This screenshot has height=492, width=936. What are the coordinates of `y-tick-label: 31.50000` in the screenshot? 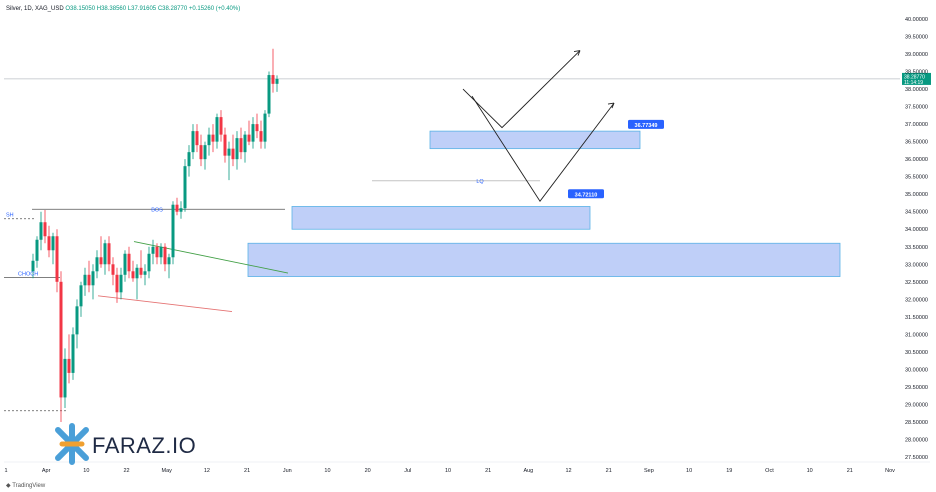 It's located at (916, 318).